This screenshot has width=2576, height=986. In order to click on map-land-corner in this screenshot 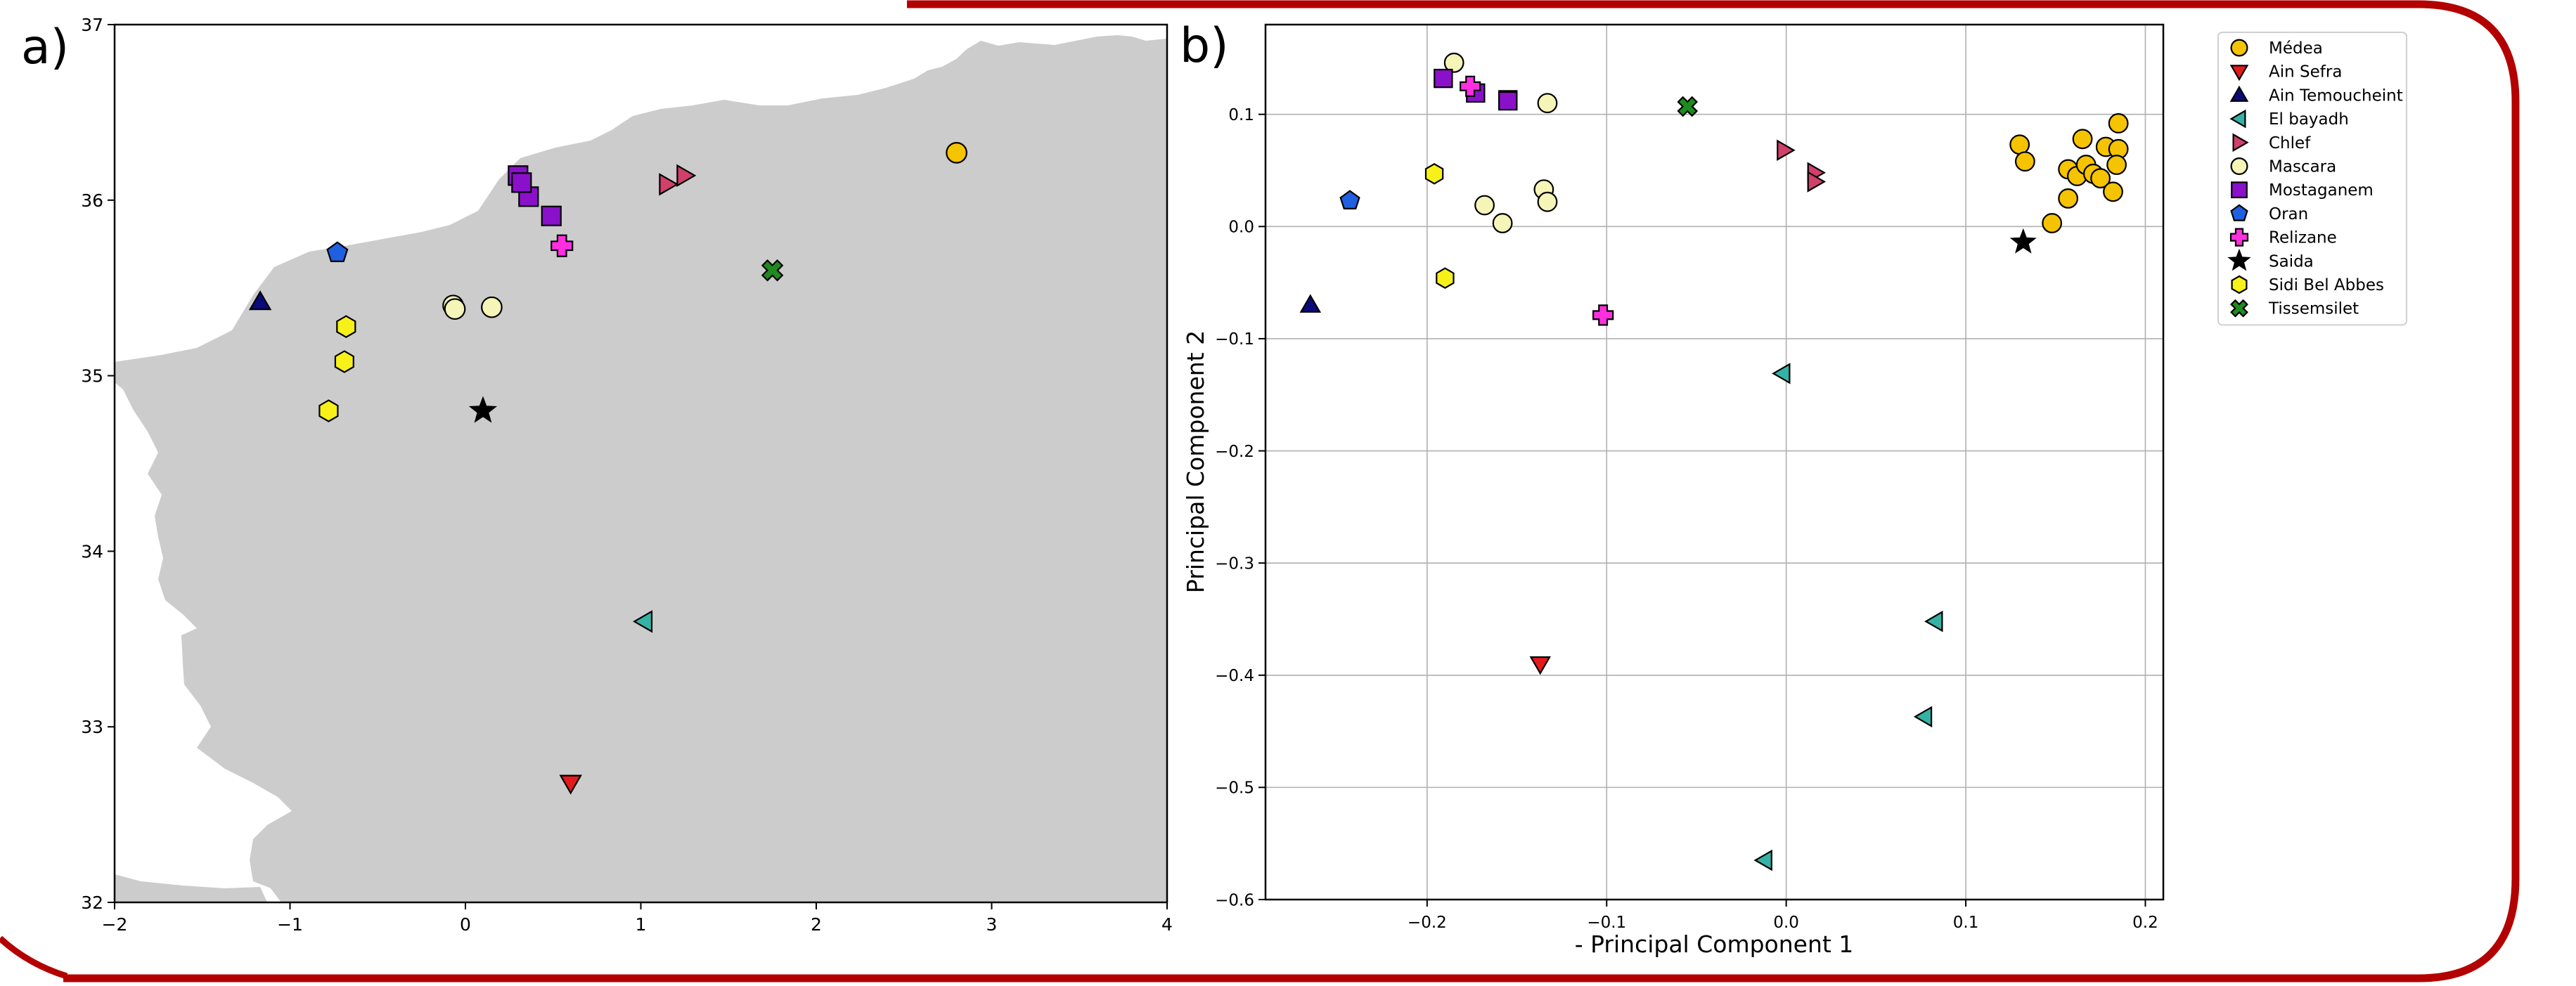, I will do `click(191, 888)`.